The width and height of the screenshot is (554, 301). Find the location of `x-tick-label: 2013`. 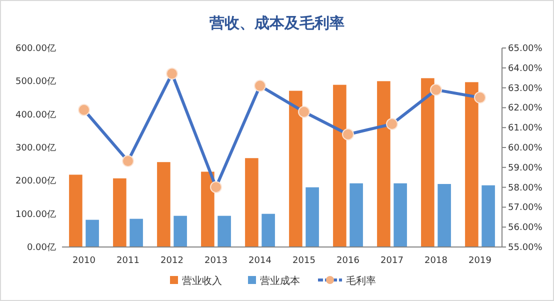

x-tick-label: 2013 is located at coordinates (216, 261).